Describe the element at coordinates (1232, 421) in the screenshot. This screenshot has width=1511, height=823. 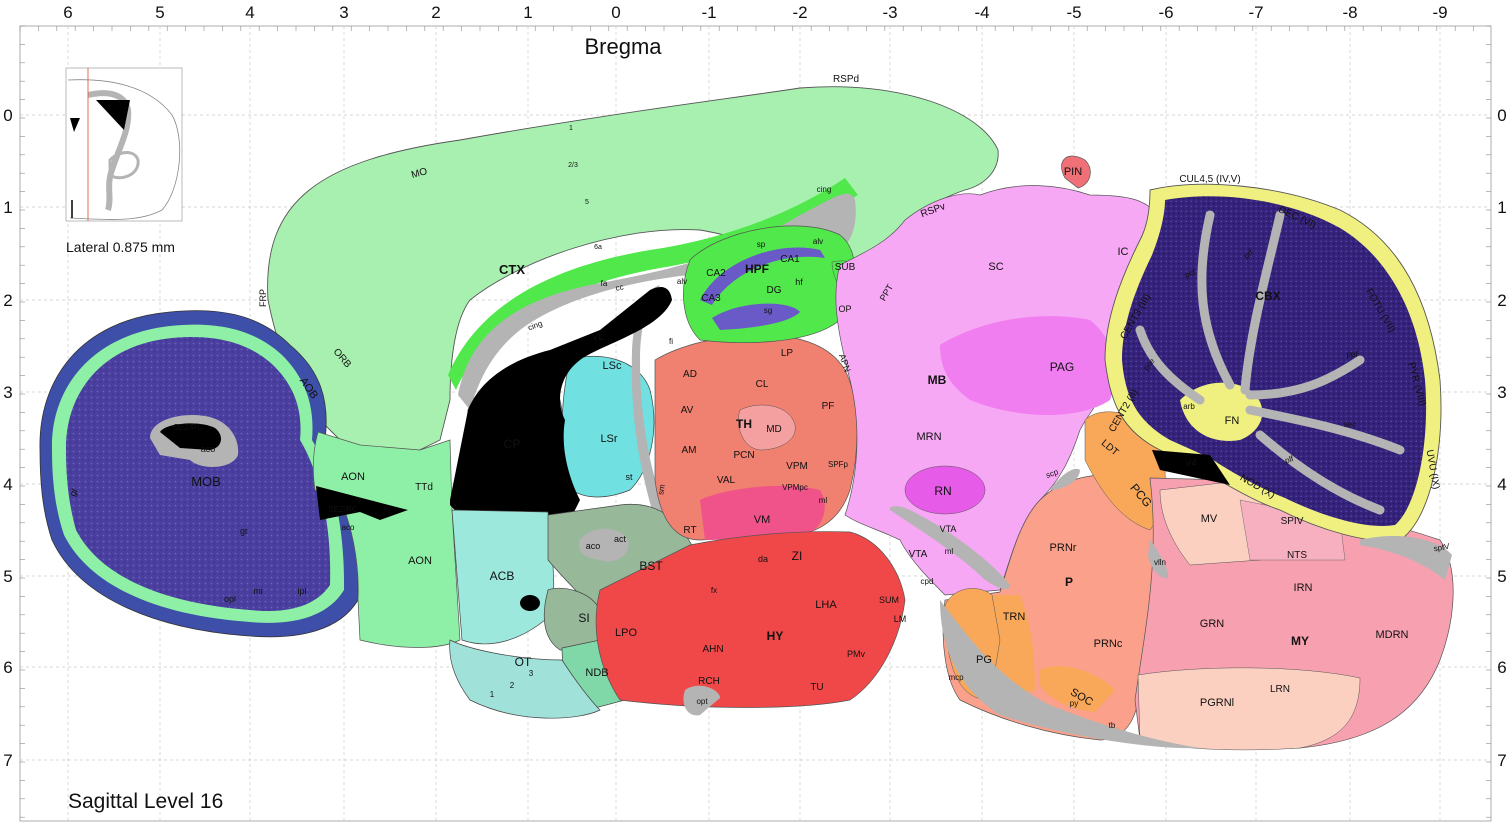
I see `region-label-fn: FN` at that location.